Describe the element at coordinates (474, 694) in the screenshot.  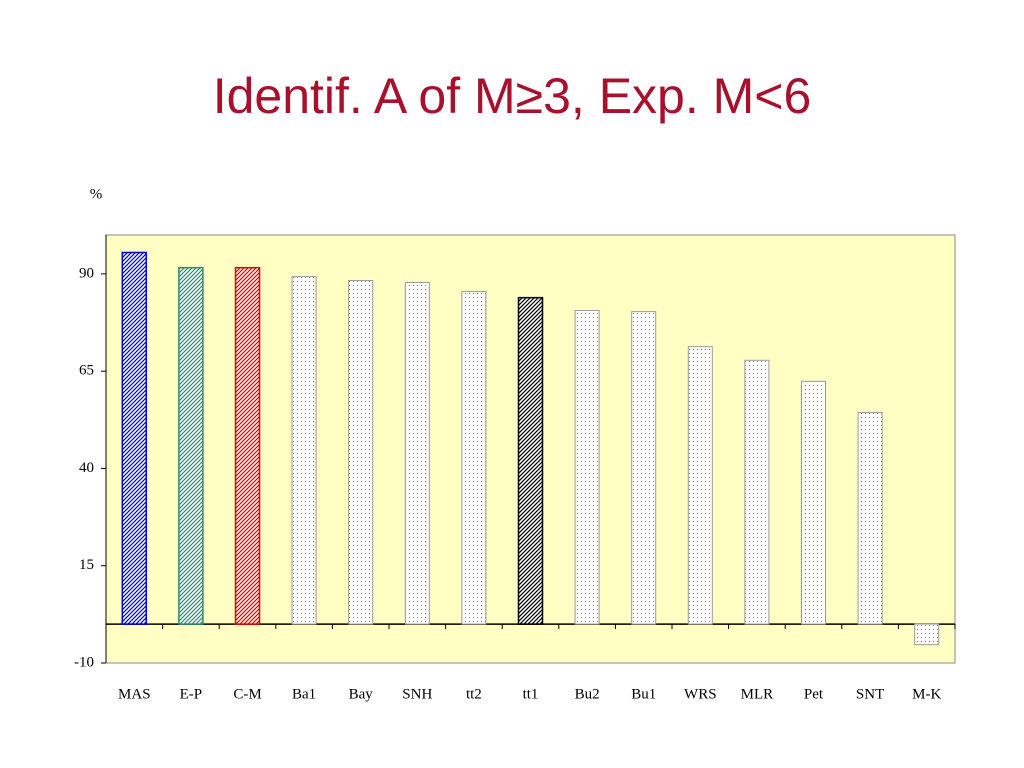
I see `x-tick-label: tt2` at that location.